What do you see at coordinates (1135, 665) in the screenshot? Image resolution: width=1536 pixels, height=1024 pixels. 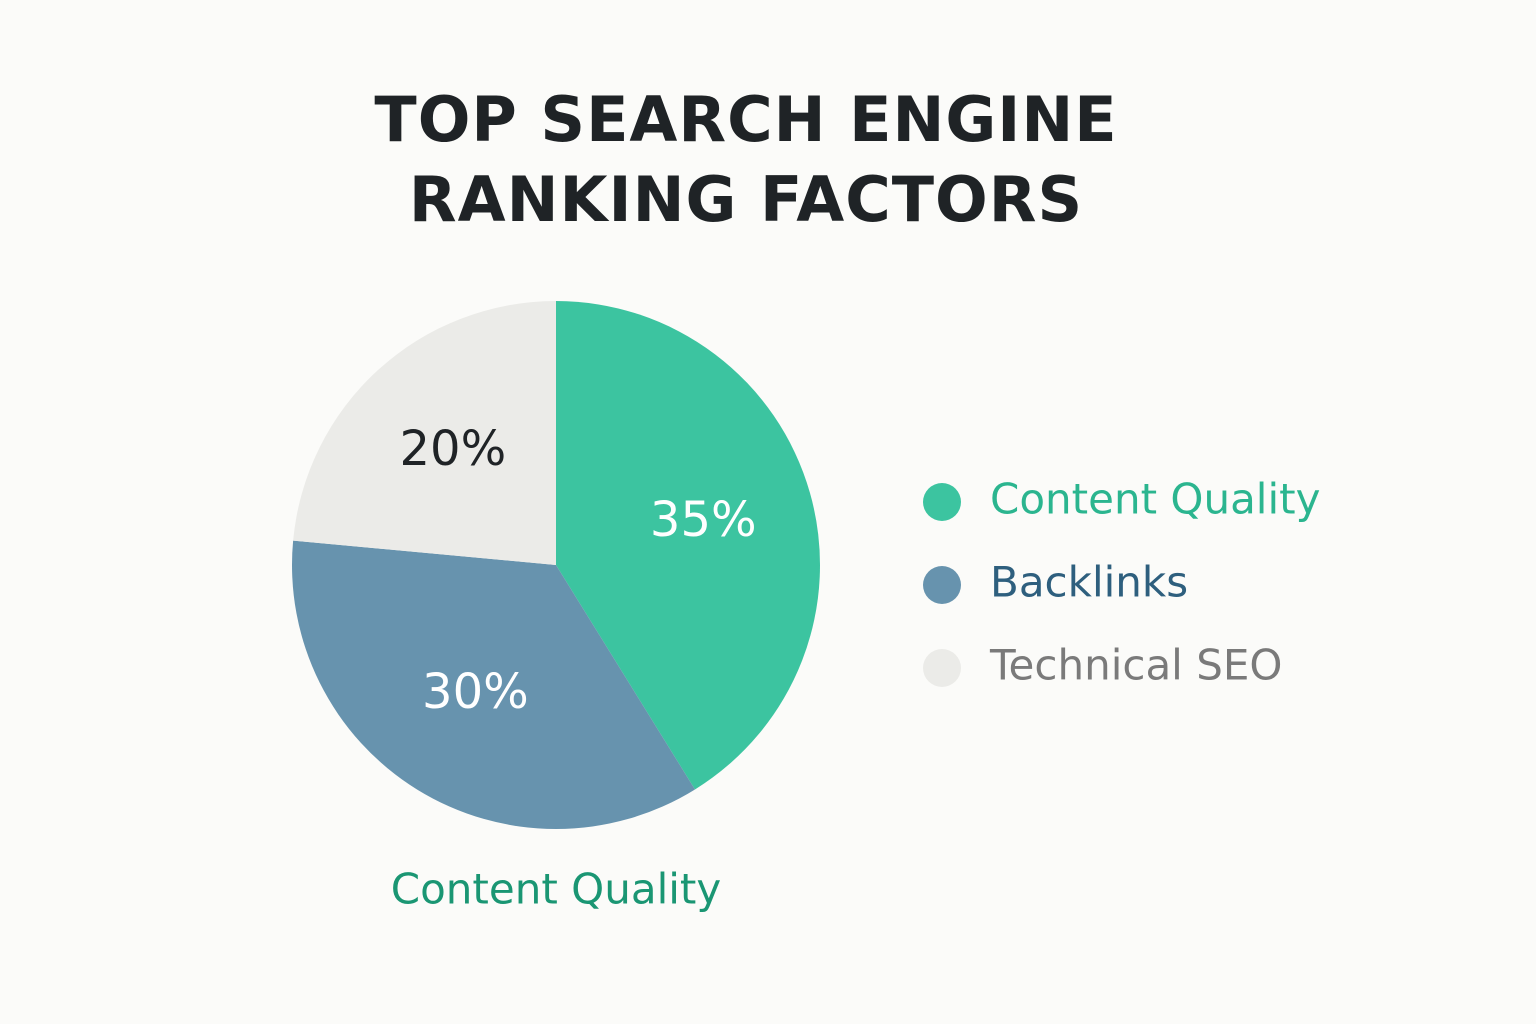 I see `legend-label: Technical SEO` at bounding box center [1135, 665].